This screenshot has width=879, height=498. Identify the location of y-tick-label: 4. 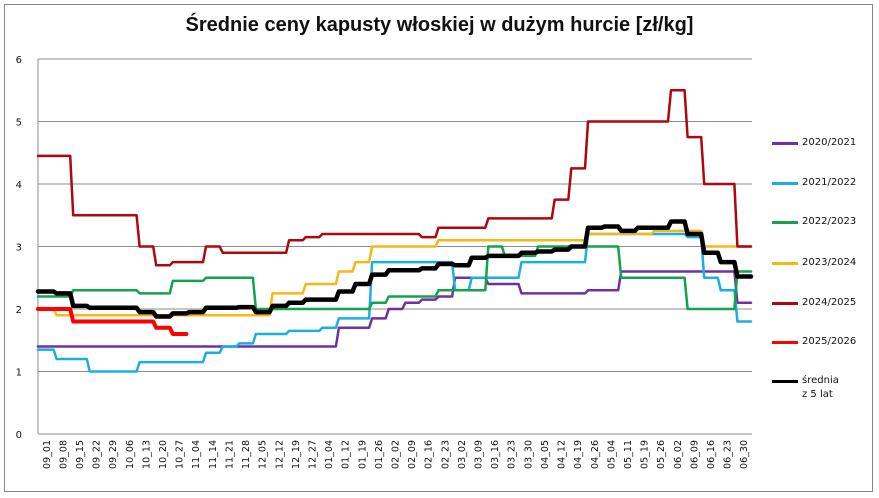
(19, 185).